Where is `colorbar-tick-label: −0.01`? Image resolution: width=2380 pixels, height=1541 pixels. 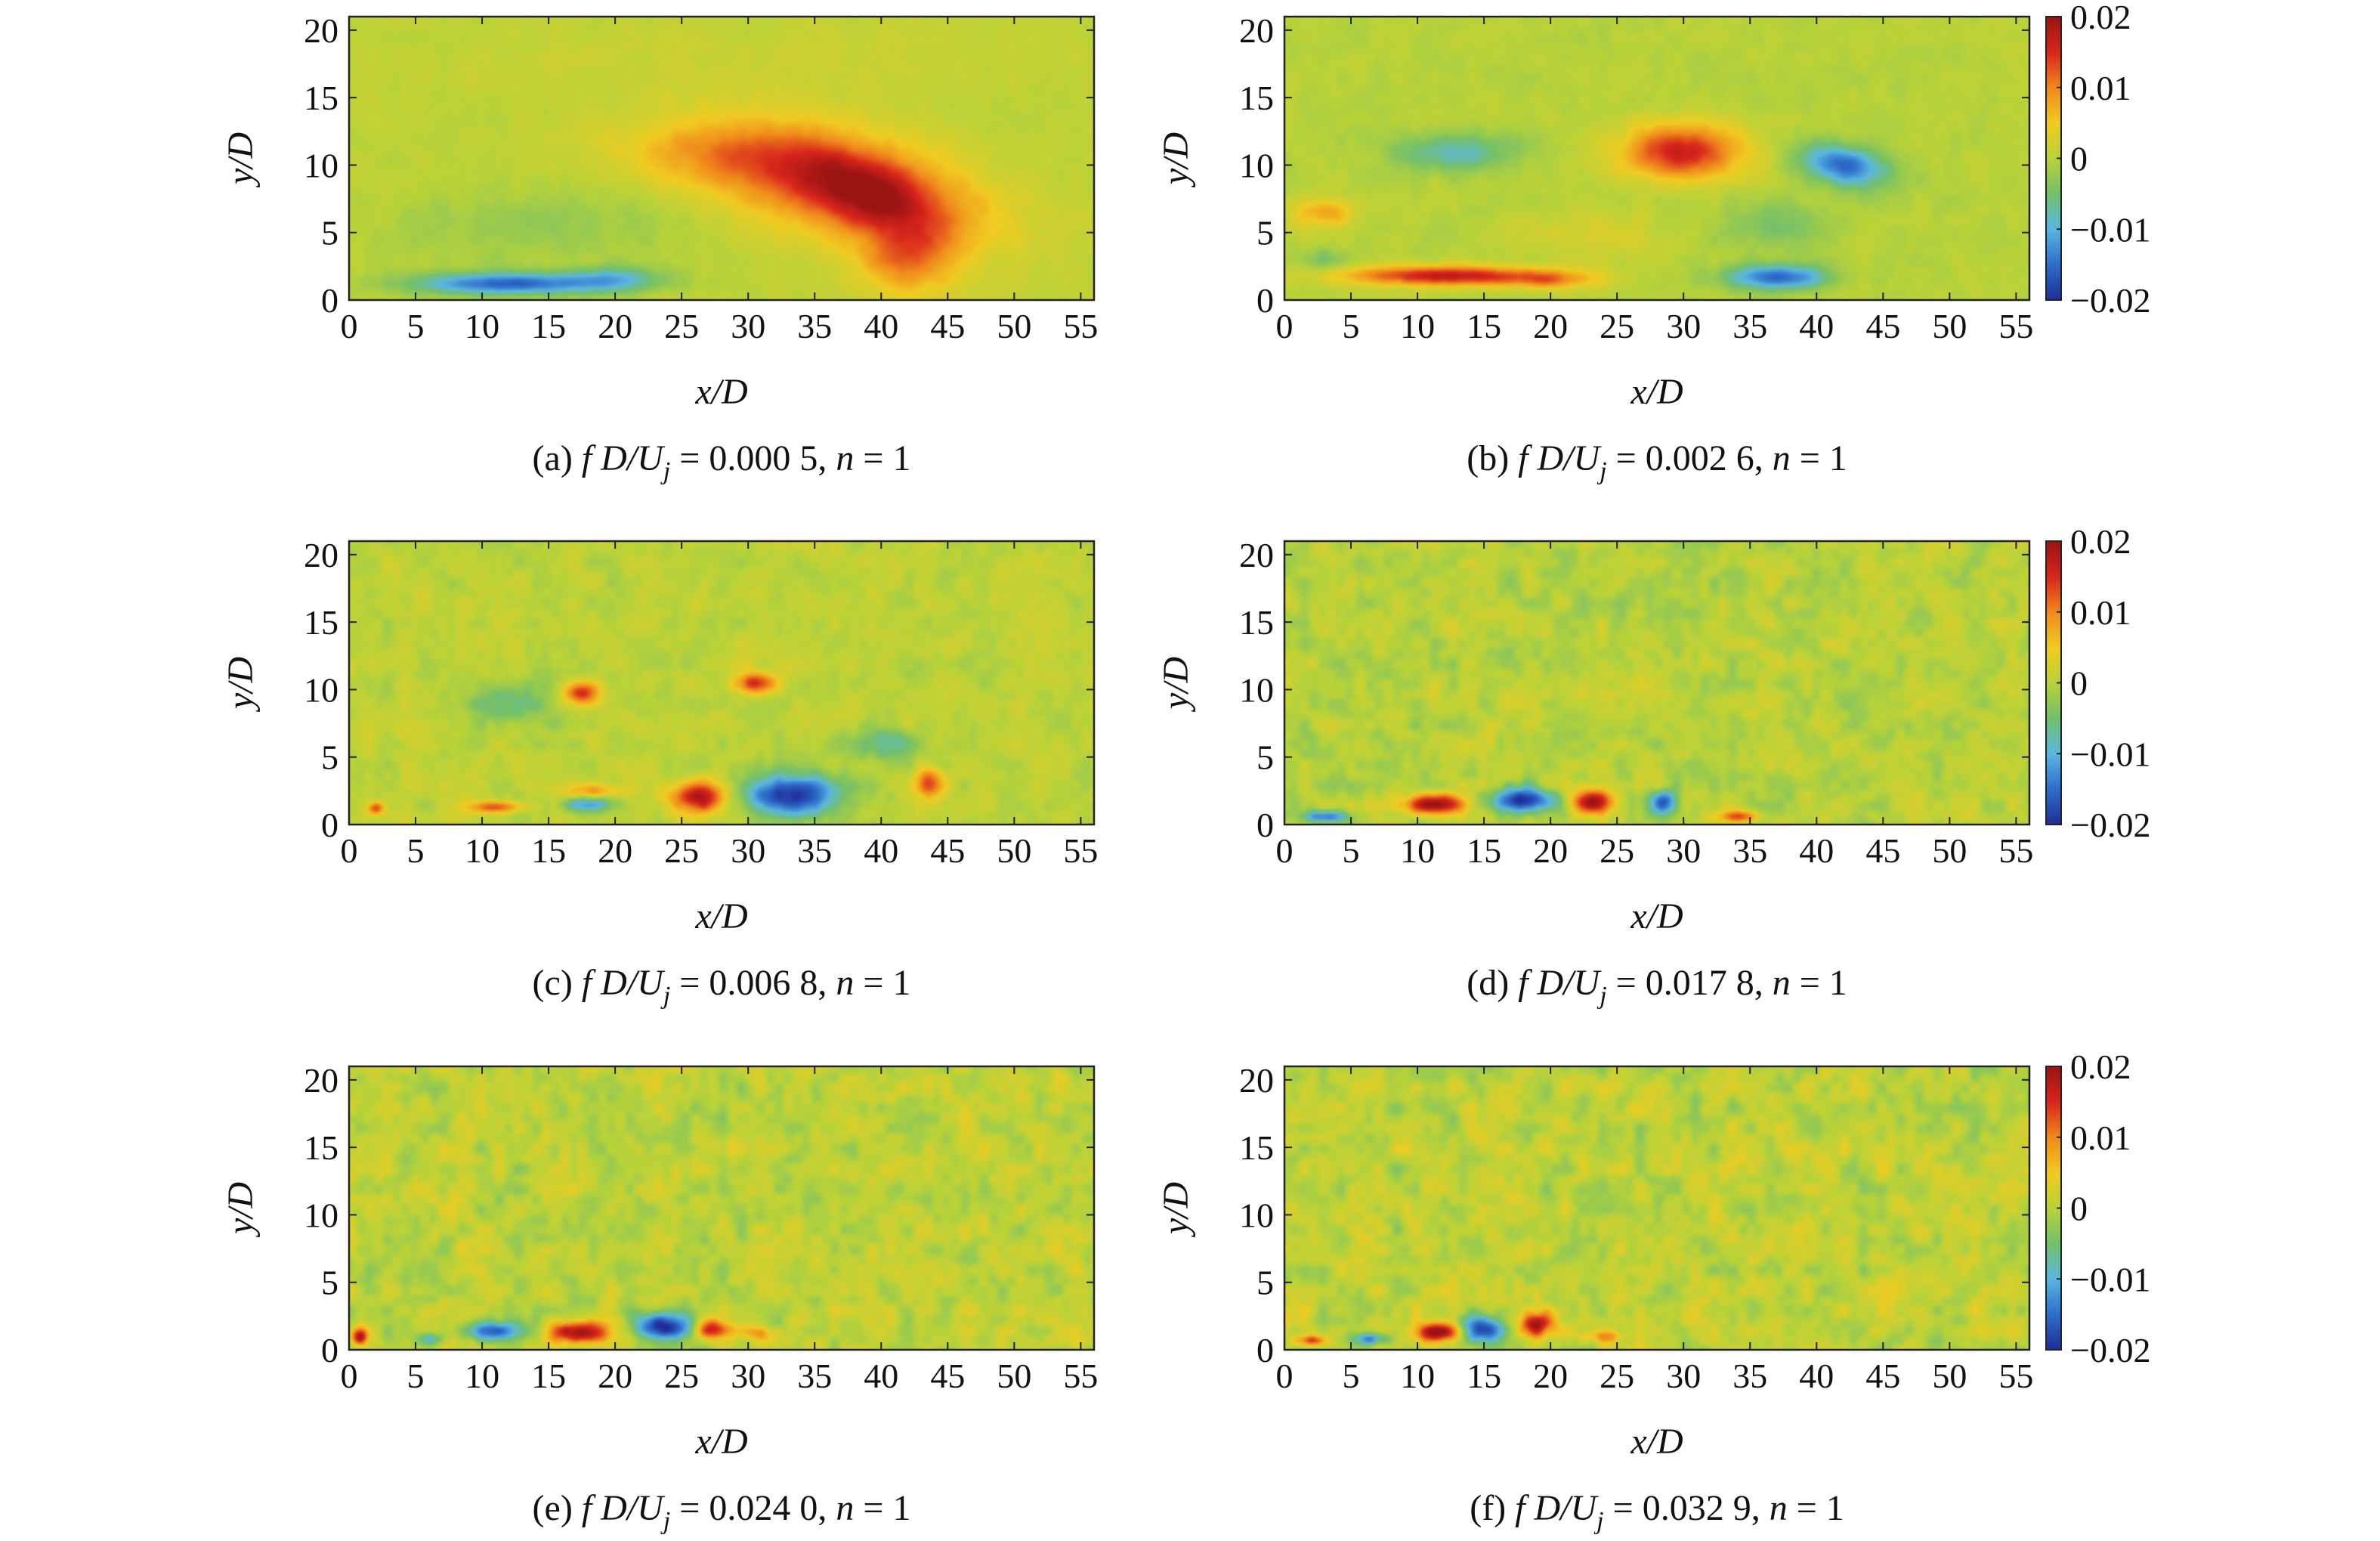 colorbar-tick-label: −0.01 is located at coordinates (2110, 754).